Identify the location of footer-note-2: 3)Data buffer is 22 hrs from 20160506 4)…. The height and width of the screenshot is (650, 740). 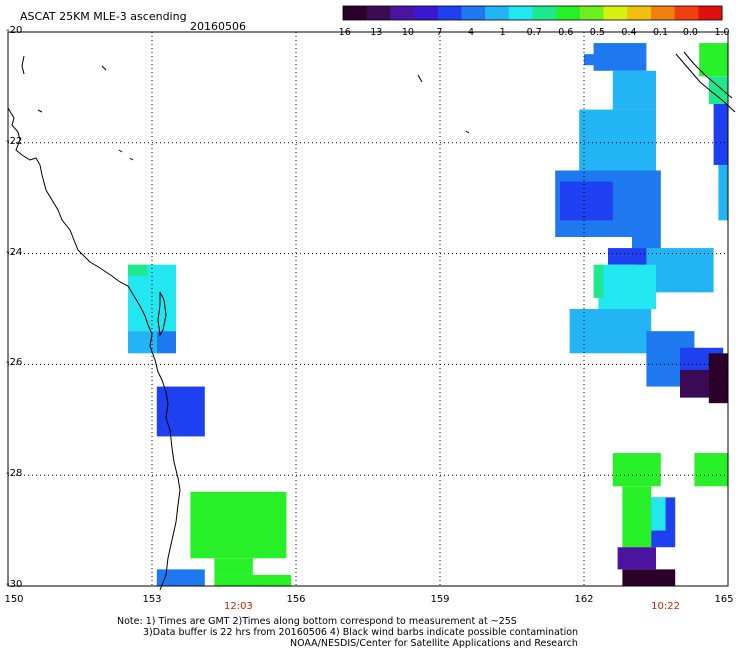
(361, 632).